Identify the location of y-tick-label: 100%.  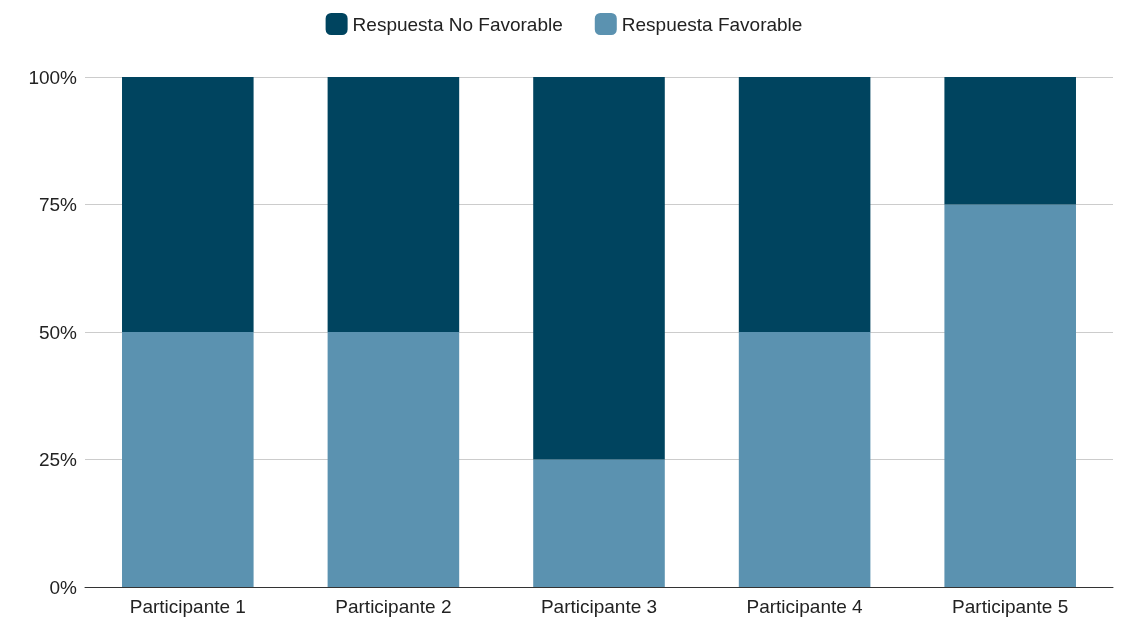
(53, 77).